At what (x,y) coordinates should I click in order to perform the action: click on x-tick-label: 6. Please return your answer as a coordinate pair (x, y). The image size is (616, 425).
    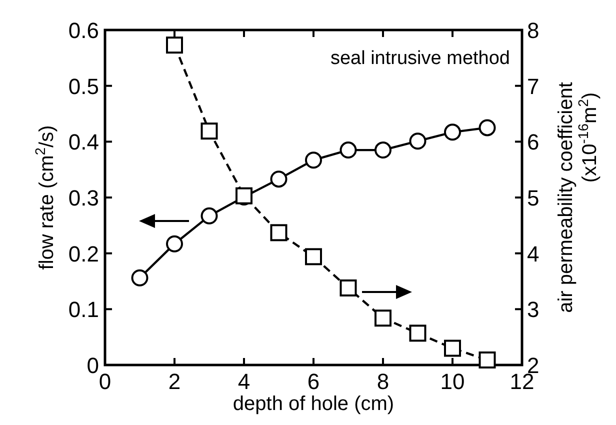
    Looking at the image, I should click on (313, 381).